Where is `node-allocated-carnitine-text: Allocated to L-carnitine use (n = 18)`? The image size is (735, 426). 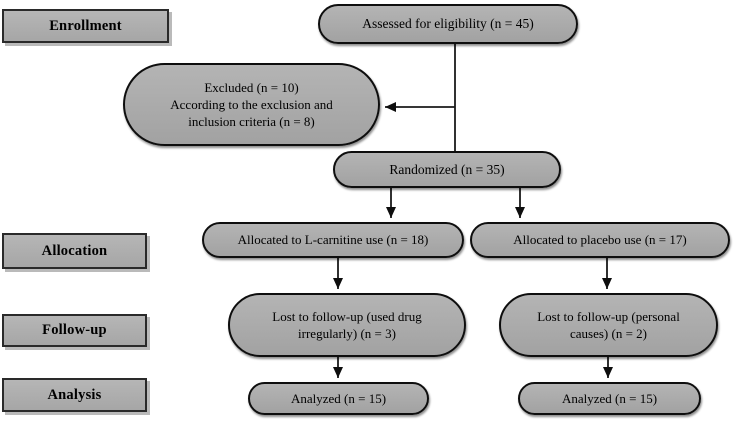 node-allocated-carnitine-text: Allocated to L-carnitine use (n = 18) is located at coordinates (333, 240).